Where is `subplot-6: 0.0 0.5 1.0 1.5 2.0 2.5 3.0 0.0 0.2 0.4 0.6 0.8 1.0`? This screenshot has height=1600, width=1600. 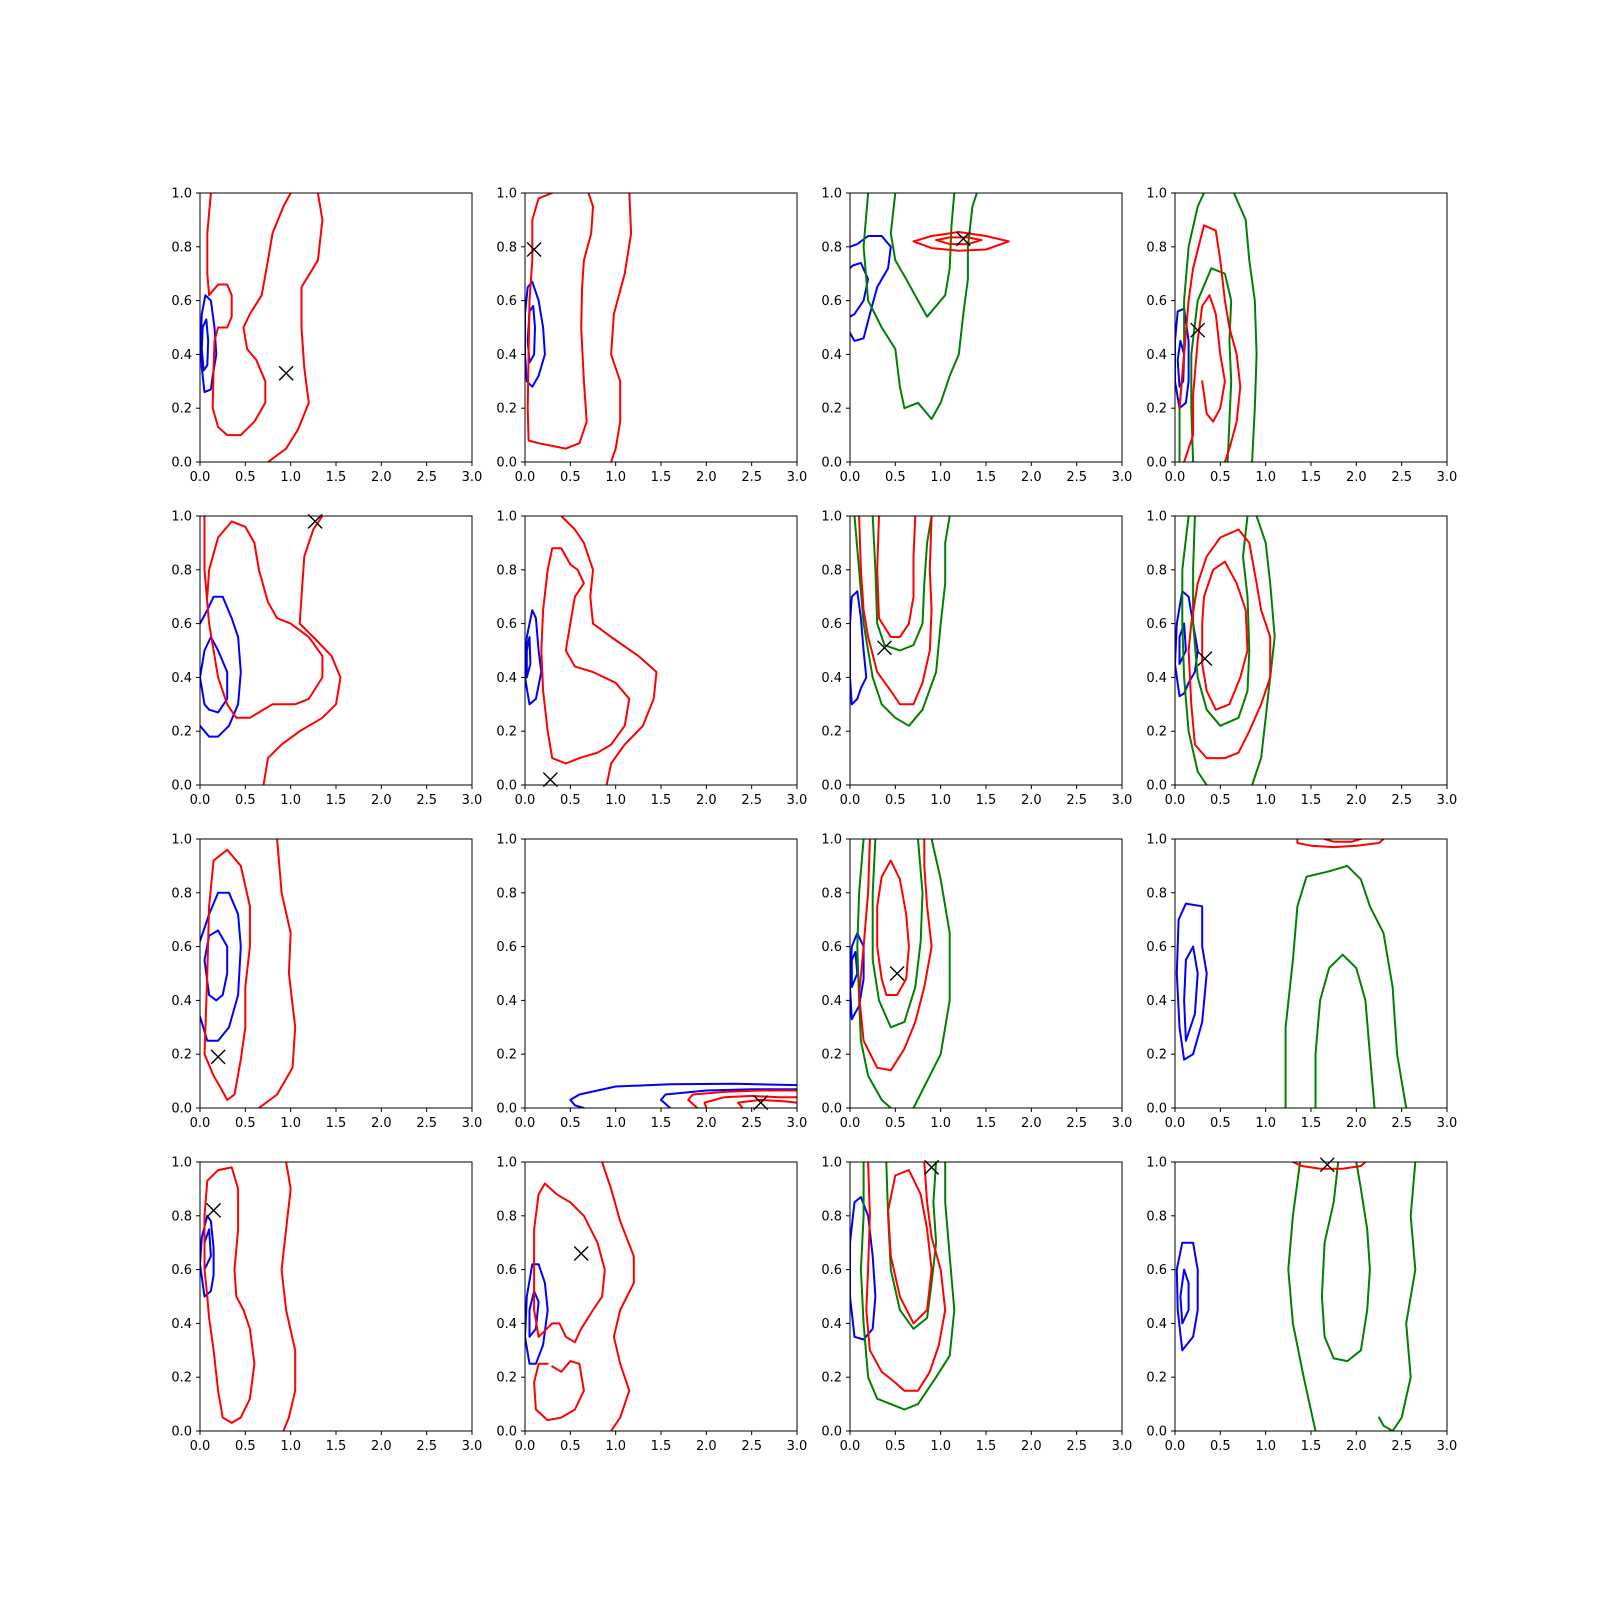 subplot-6: 0.0 0.5 1.0 1.5 2.0 2.5 3.0 0.0 0.2 0.4 0.6 0.8 1.0 is located at coordinates (651, 659).